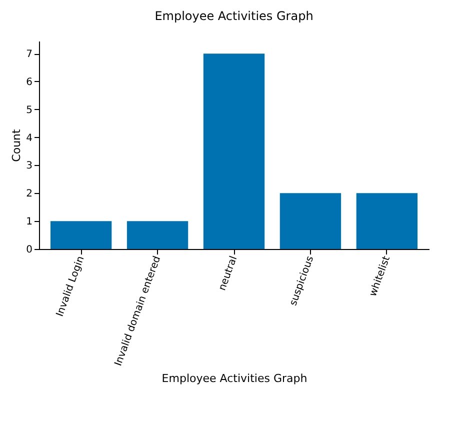  Describe the element at coordinates (29, 82) in the screenshot. I see `y-tick-label: 6` at that location.